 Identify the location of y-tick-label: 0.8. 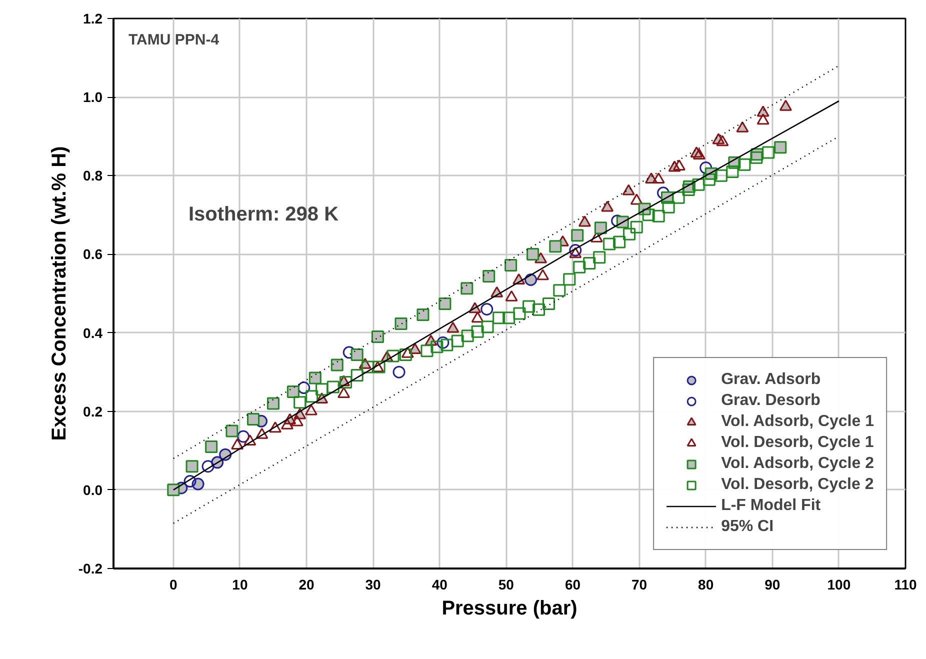
(93, 176).